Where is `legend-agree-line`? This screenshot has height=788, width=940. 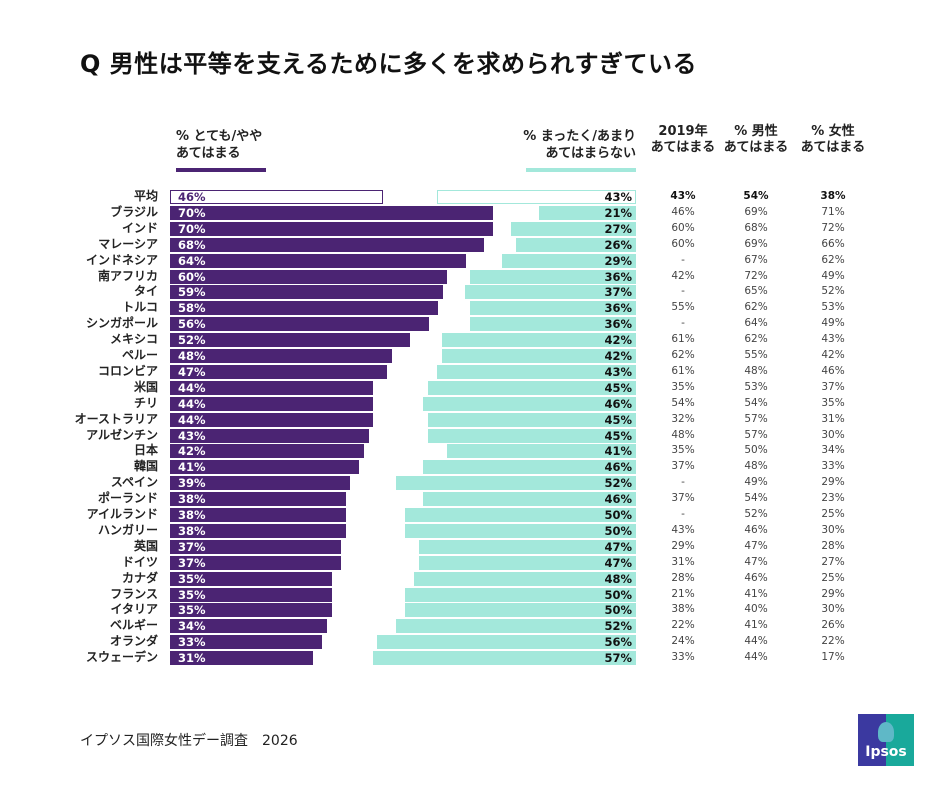 legend-agree-line is located at coordinates (221, 170).